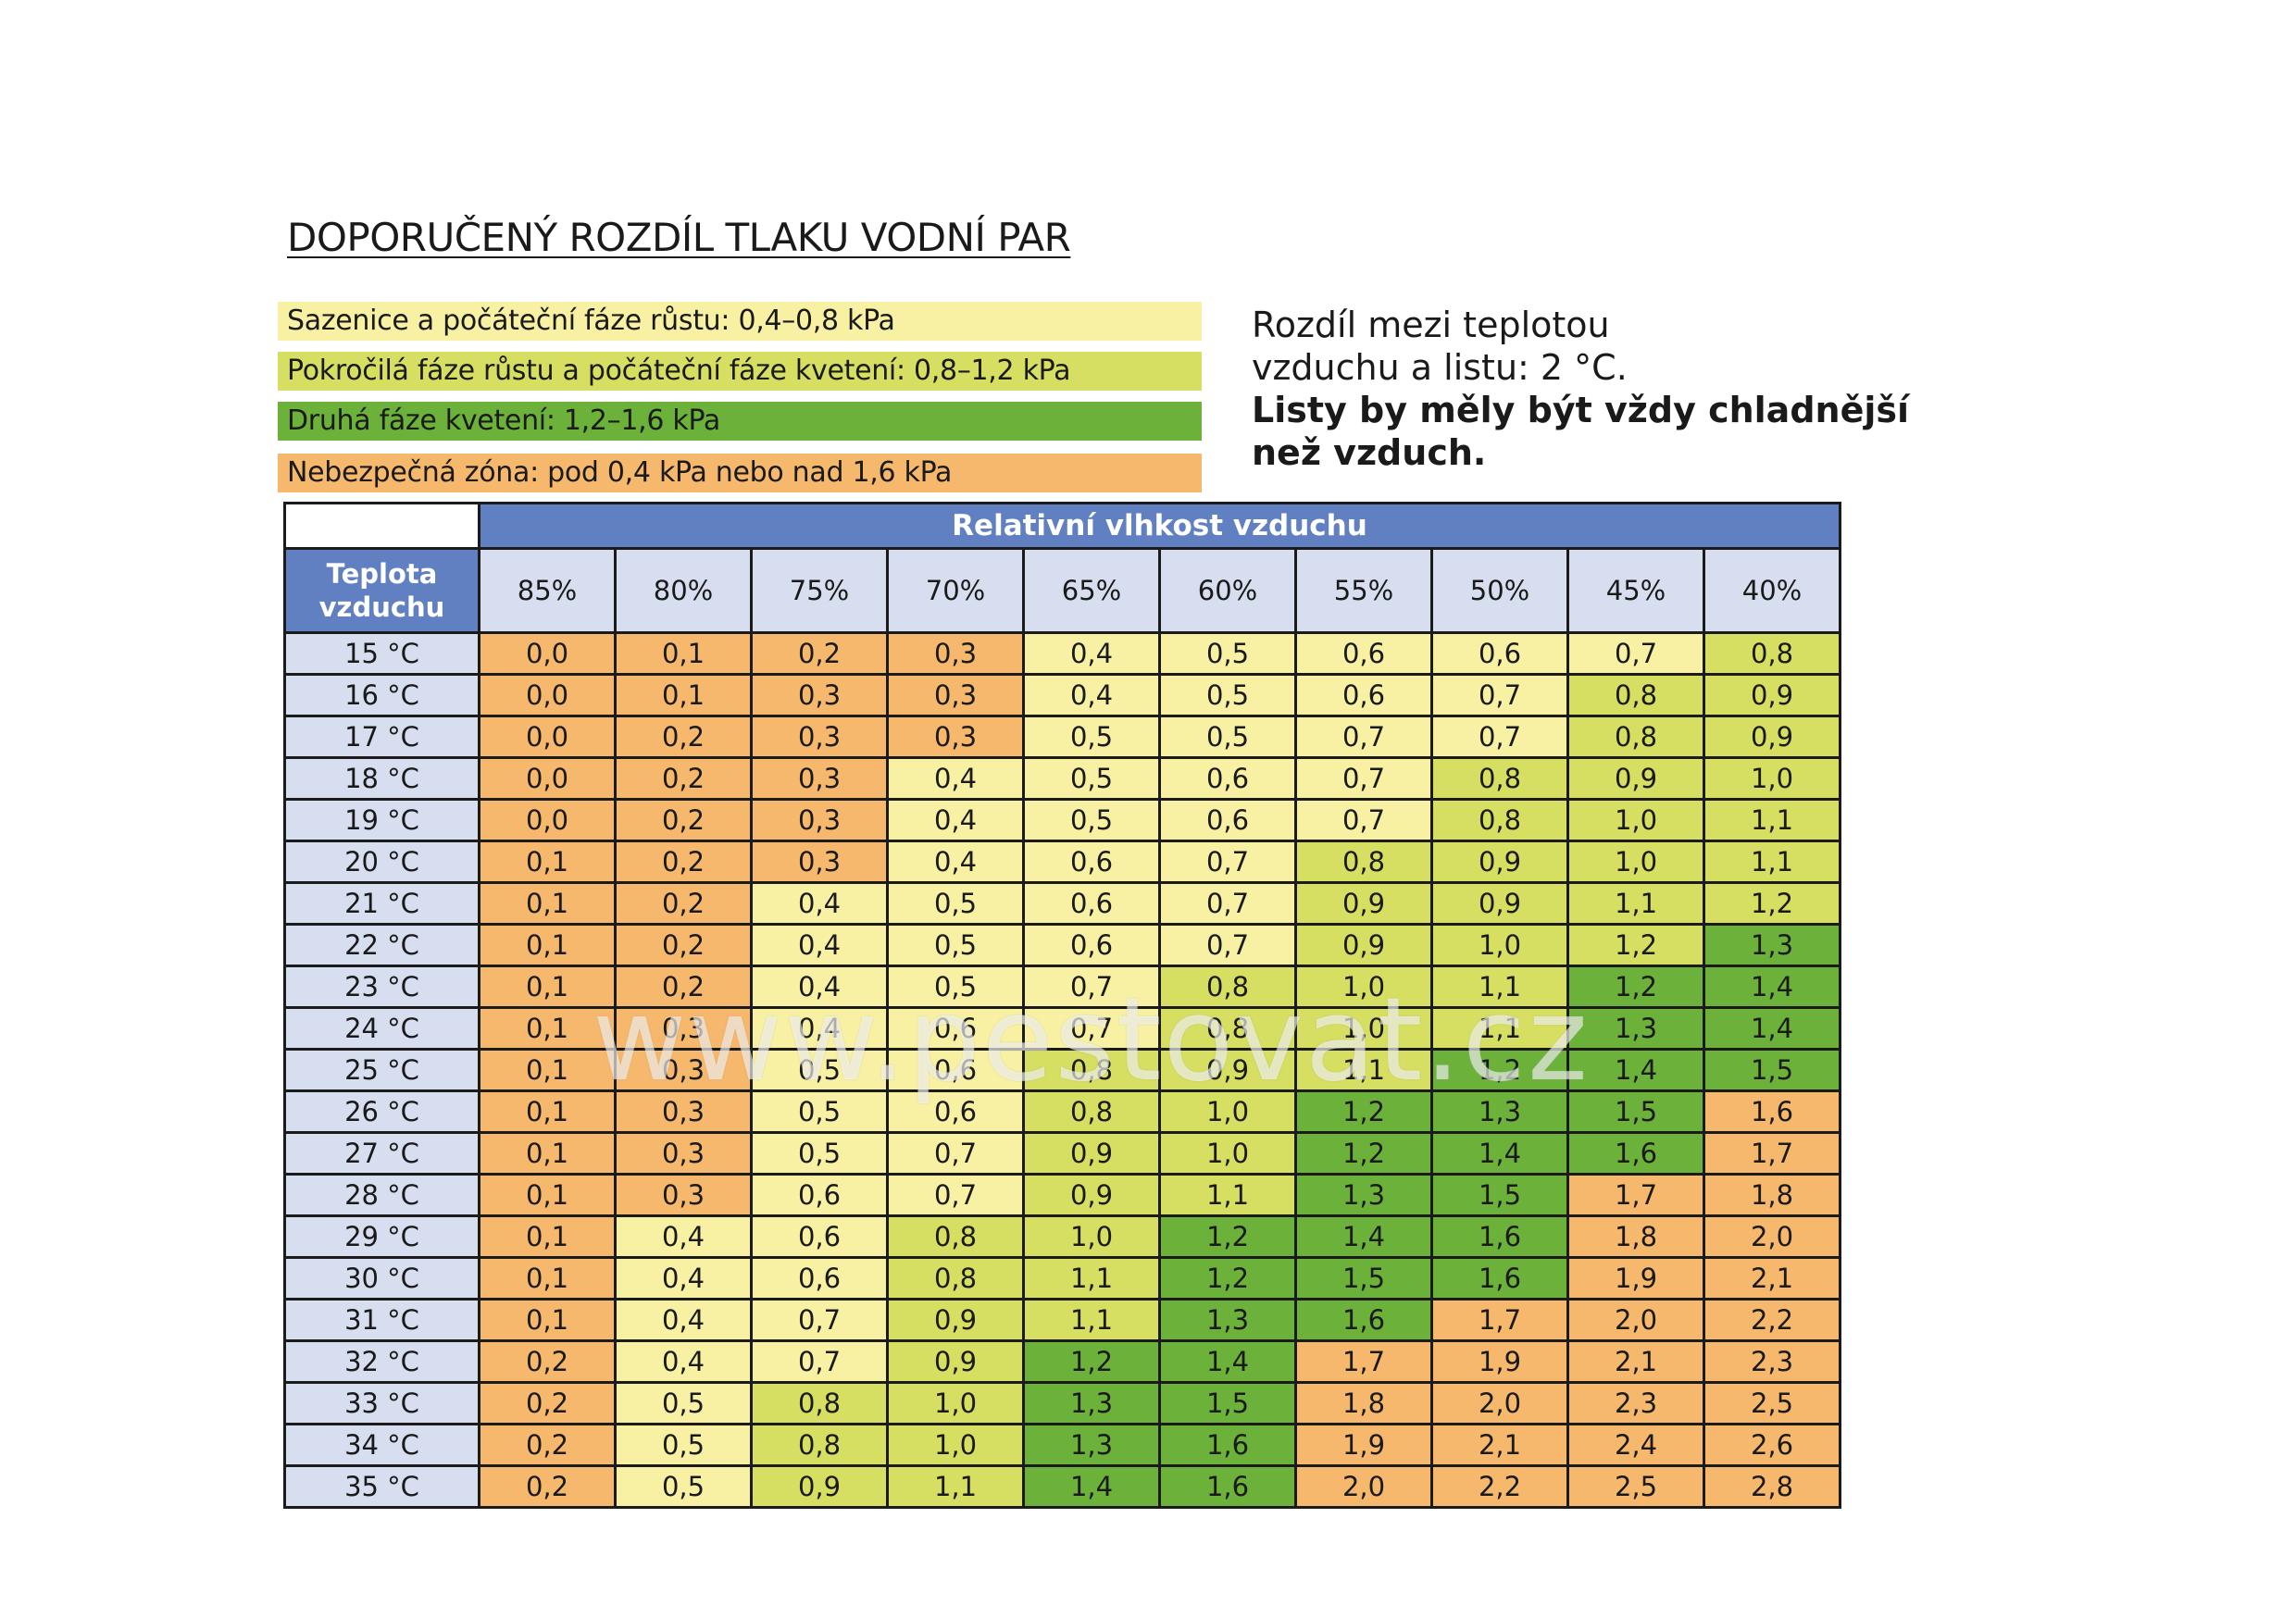  Describe the element at coordinates (381, 778) in the screenshot. I see `temperature-cell: 18 °C` at that location.